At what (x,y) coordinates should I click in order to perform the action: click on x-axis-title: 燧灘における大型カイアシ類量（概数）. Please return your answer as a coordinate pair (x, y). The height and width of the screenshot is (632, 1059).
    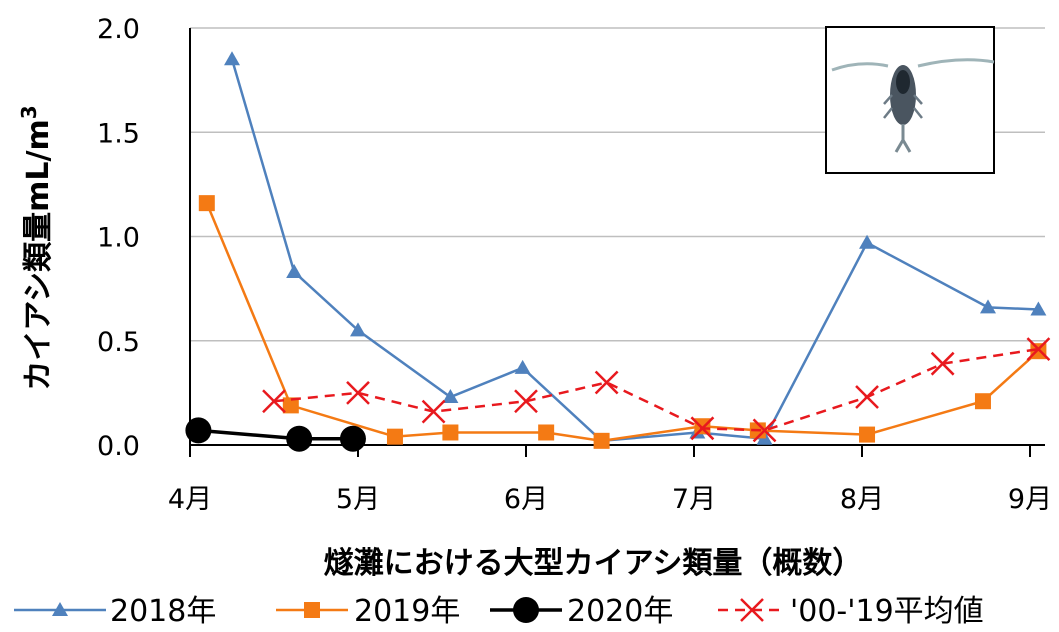
    Looking at the image, I should click on (593, 563).